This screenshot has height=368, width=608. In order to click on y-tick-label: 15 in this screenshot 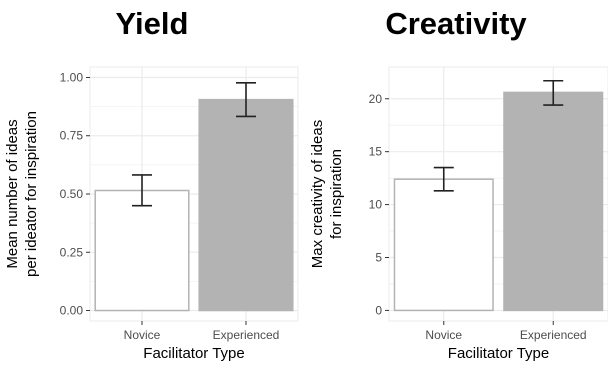, I will do `click(376, 152)`.